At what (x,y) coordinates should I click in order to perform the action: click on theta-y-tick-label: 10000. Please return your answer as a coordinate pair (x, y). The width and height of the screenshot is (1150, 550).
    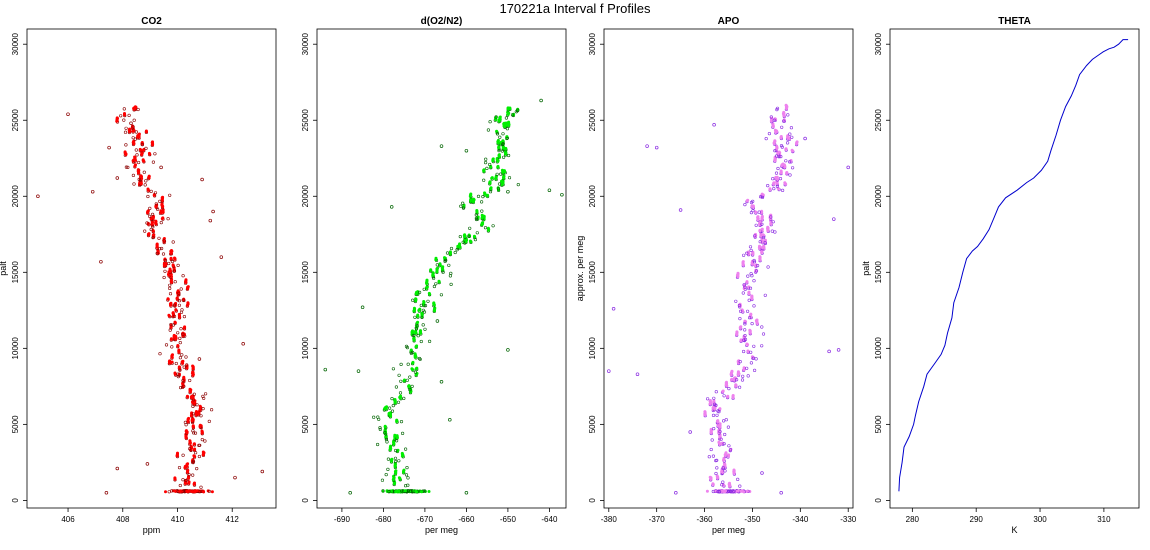
    Looking at the image, I should click on (878, 348).